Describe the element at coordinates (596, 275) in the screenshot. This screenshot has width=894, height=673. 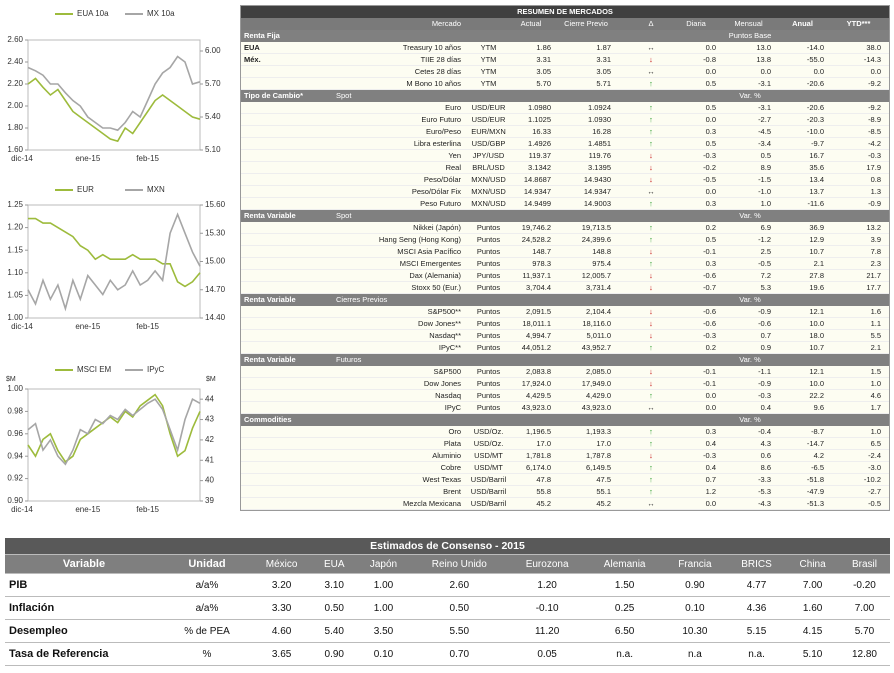
I see `cell: 12,005.7` at that location.